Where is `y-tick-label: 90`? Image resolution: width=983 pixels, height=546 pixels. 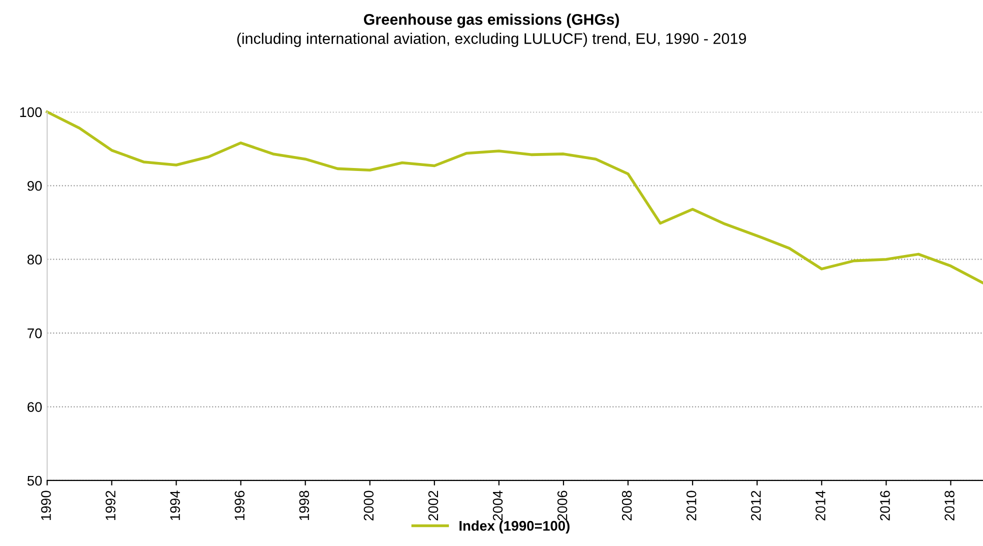
y-tick-label: 90 is located at coordinates (35, 185).